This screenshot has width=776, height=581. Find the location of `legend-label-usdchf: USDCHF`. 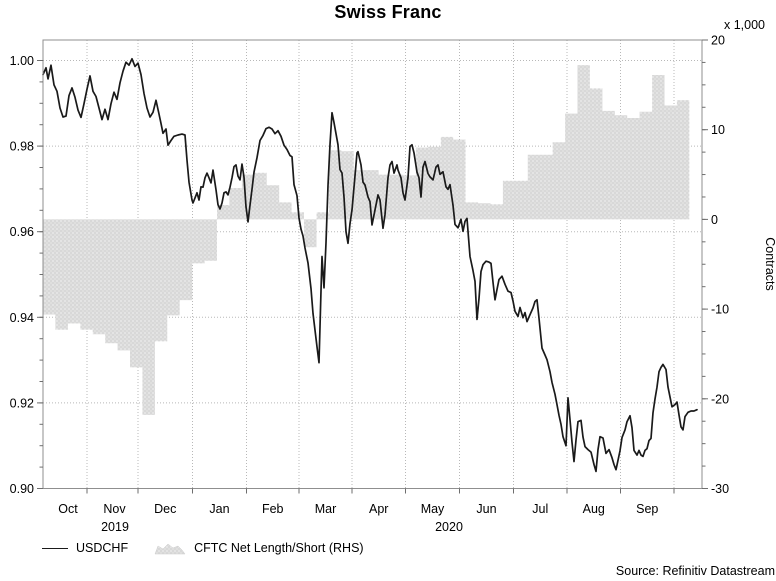

legend-label-usdchf: USDCHF is located at coordinates (102, 548).